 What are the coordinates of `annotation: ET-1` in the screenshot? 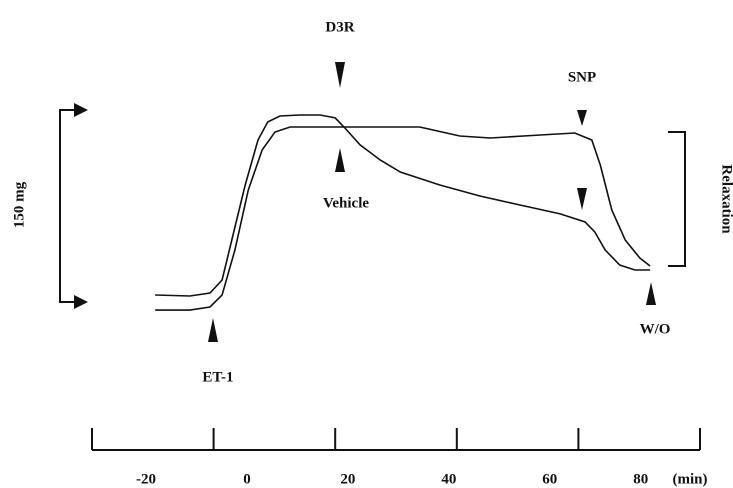 It's located at (217, 377).